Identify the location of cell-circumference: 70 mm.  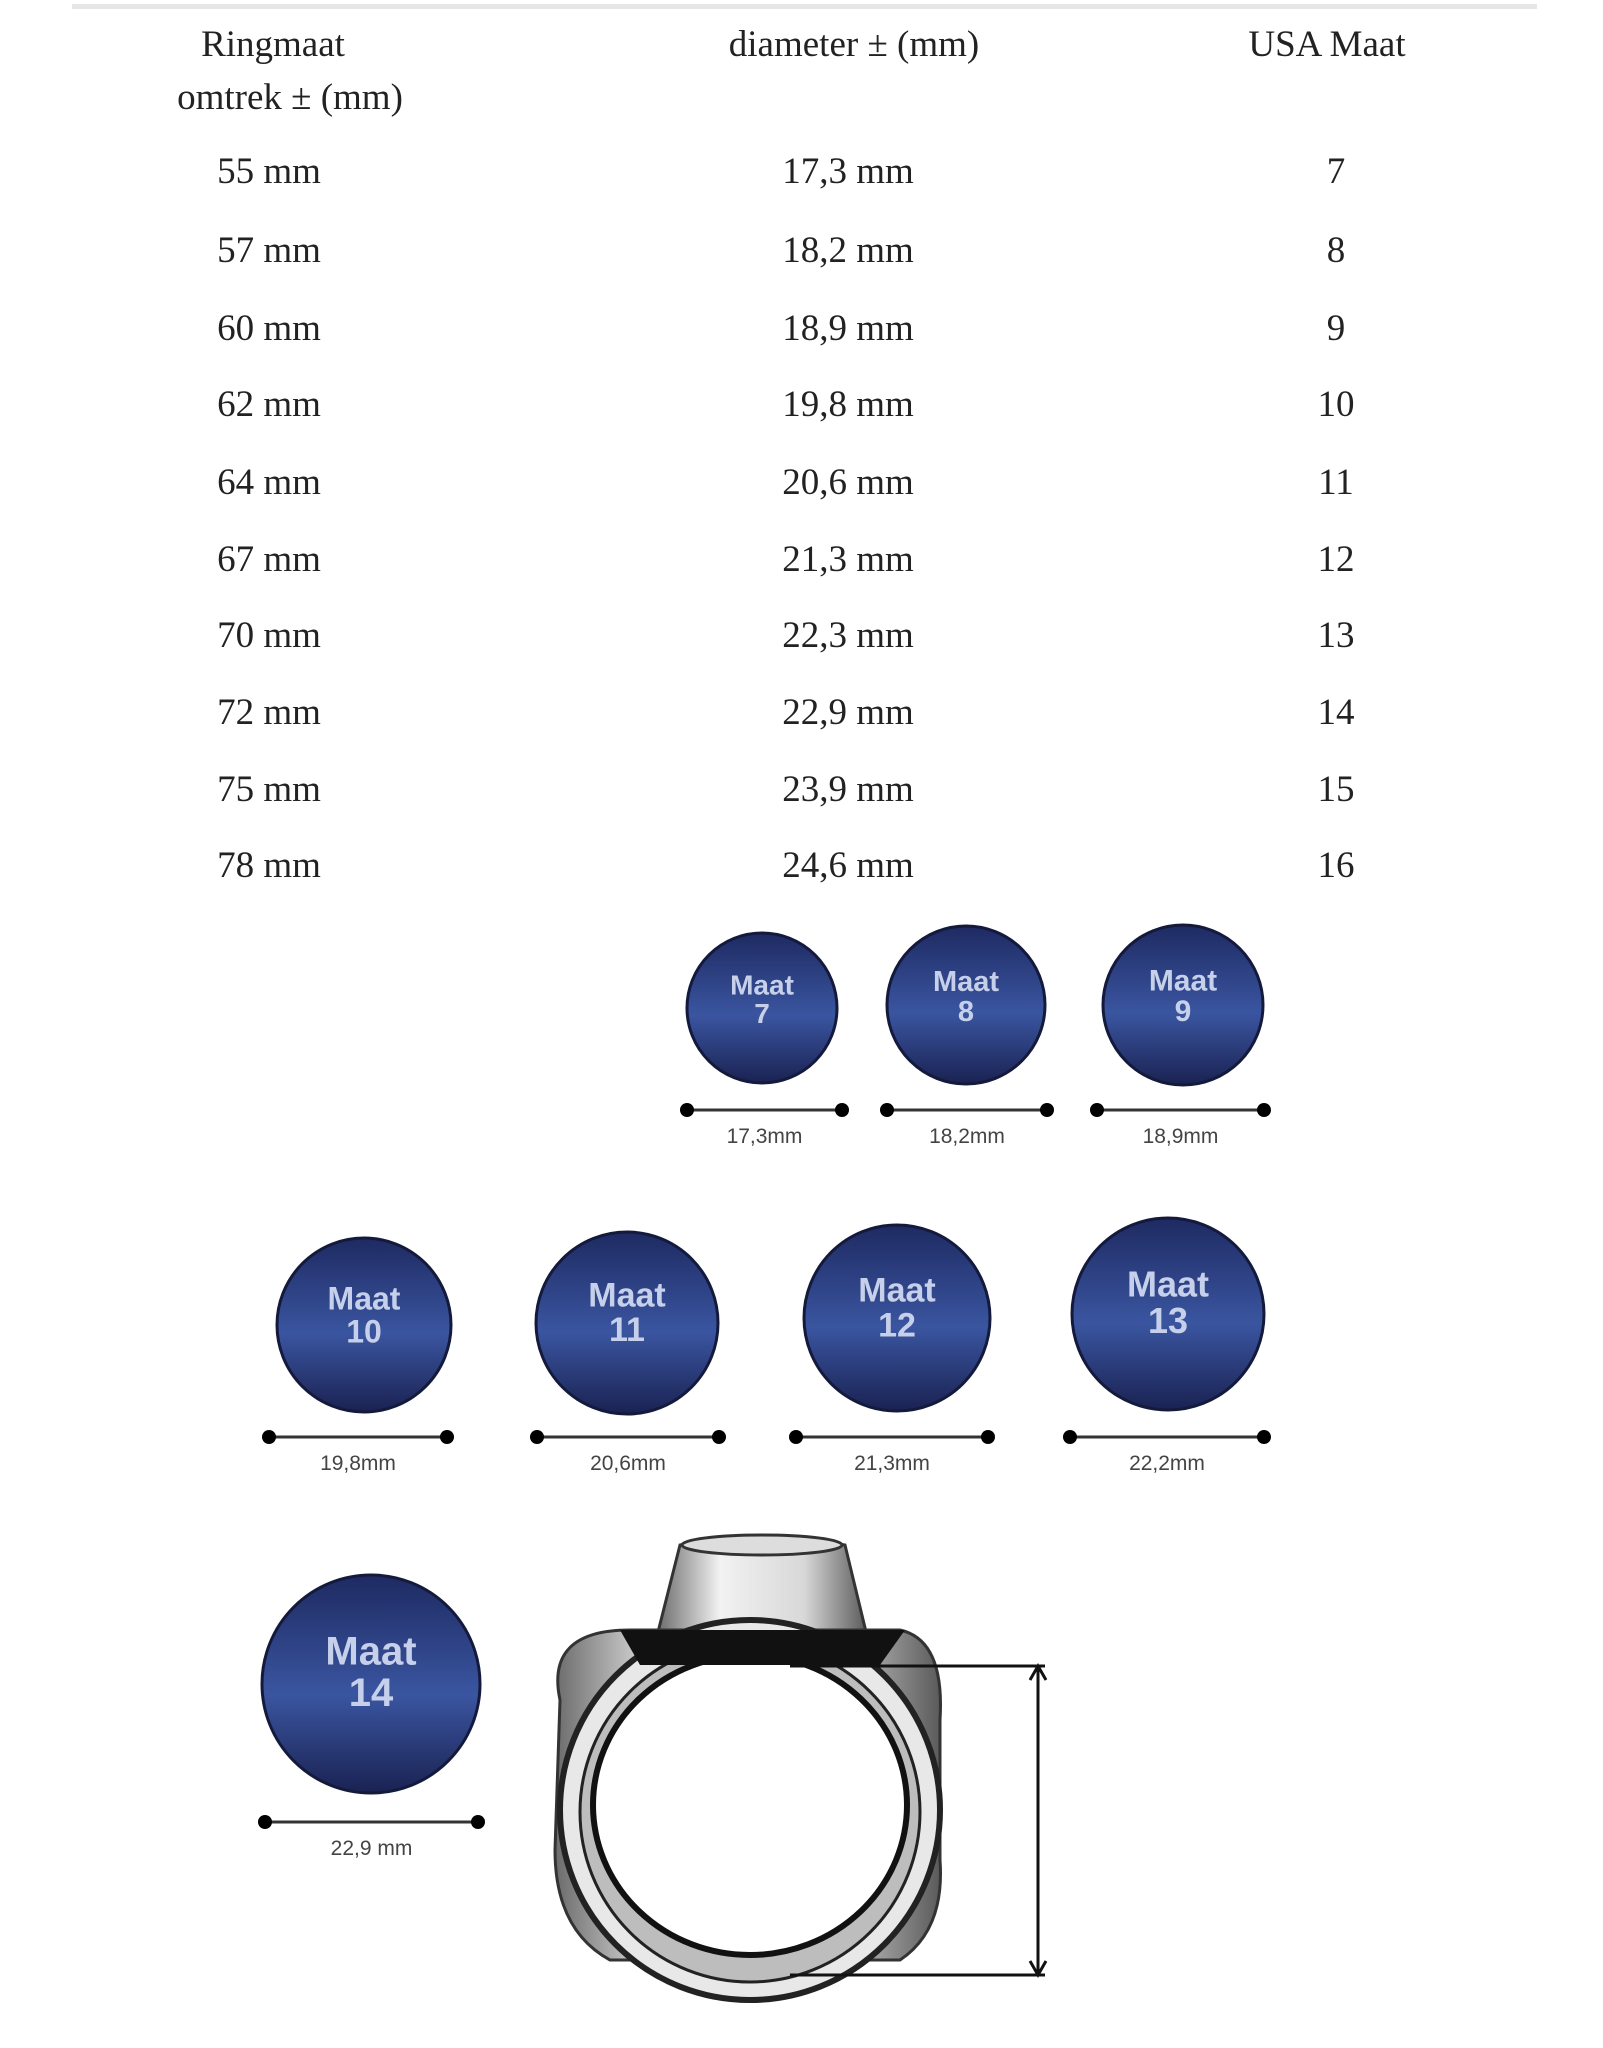
(269, 635).